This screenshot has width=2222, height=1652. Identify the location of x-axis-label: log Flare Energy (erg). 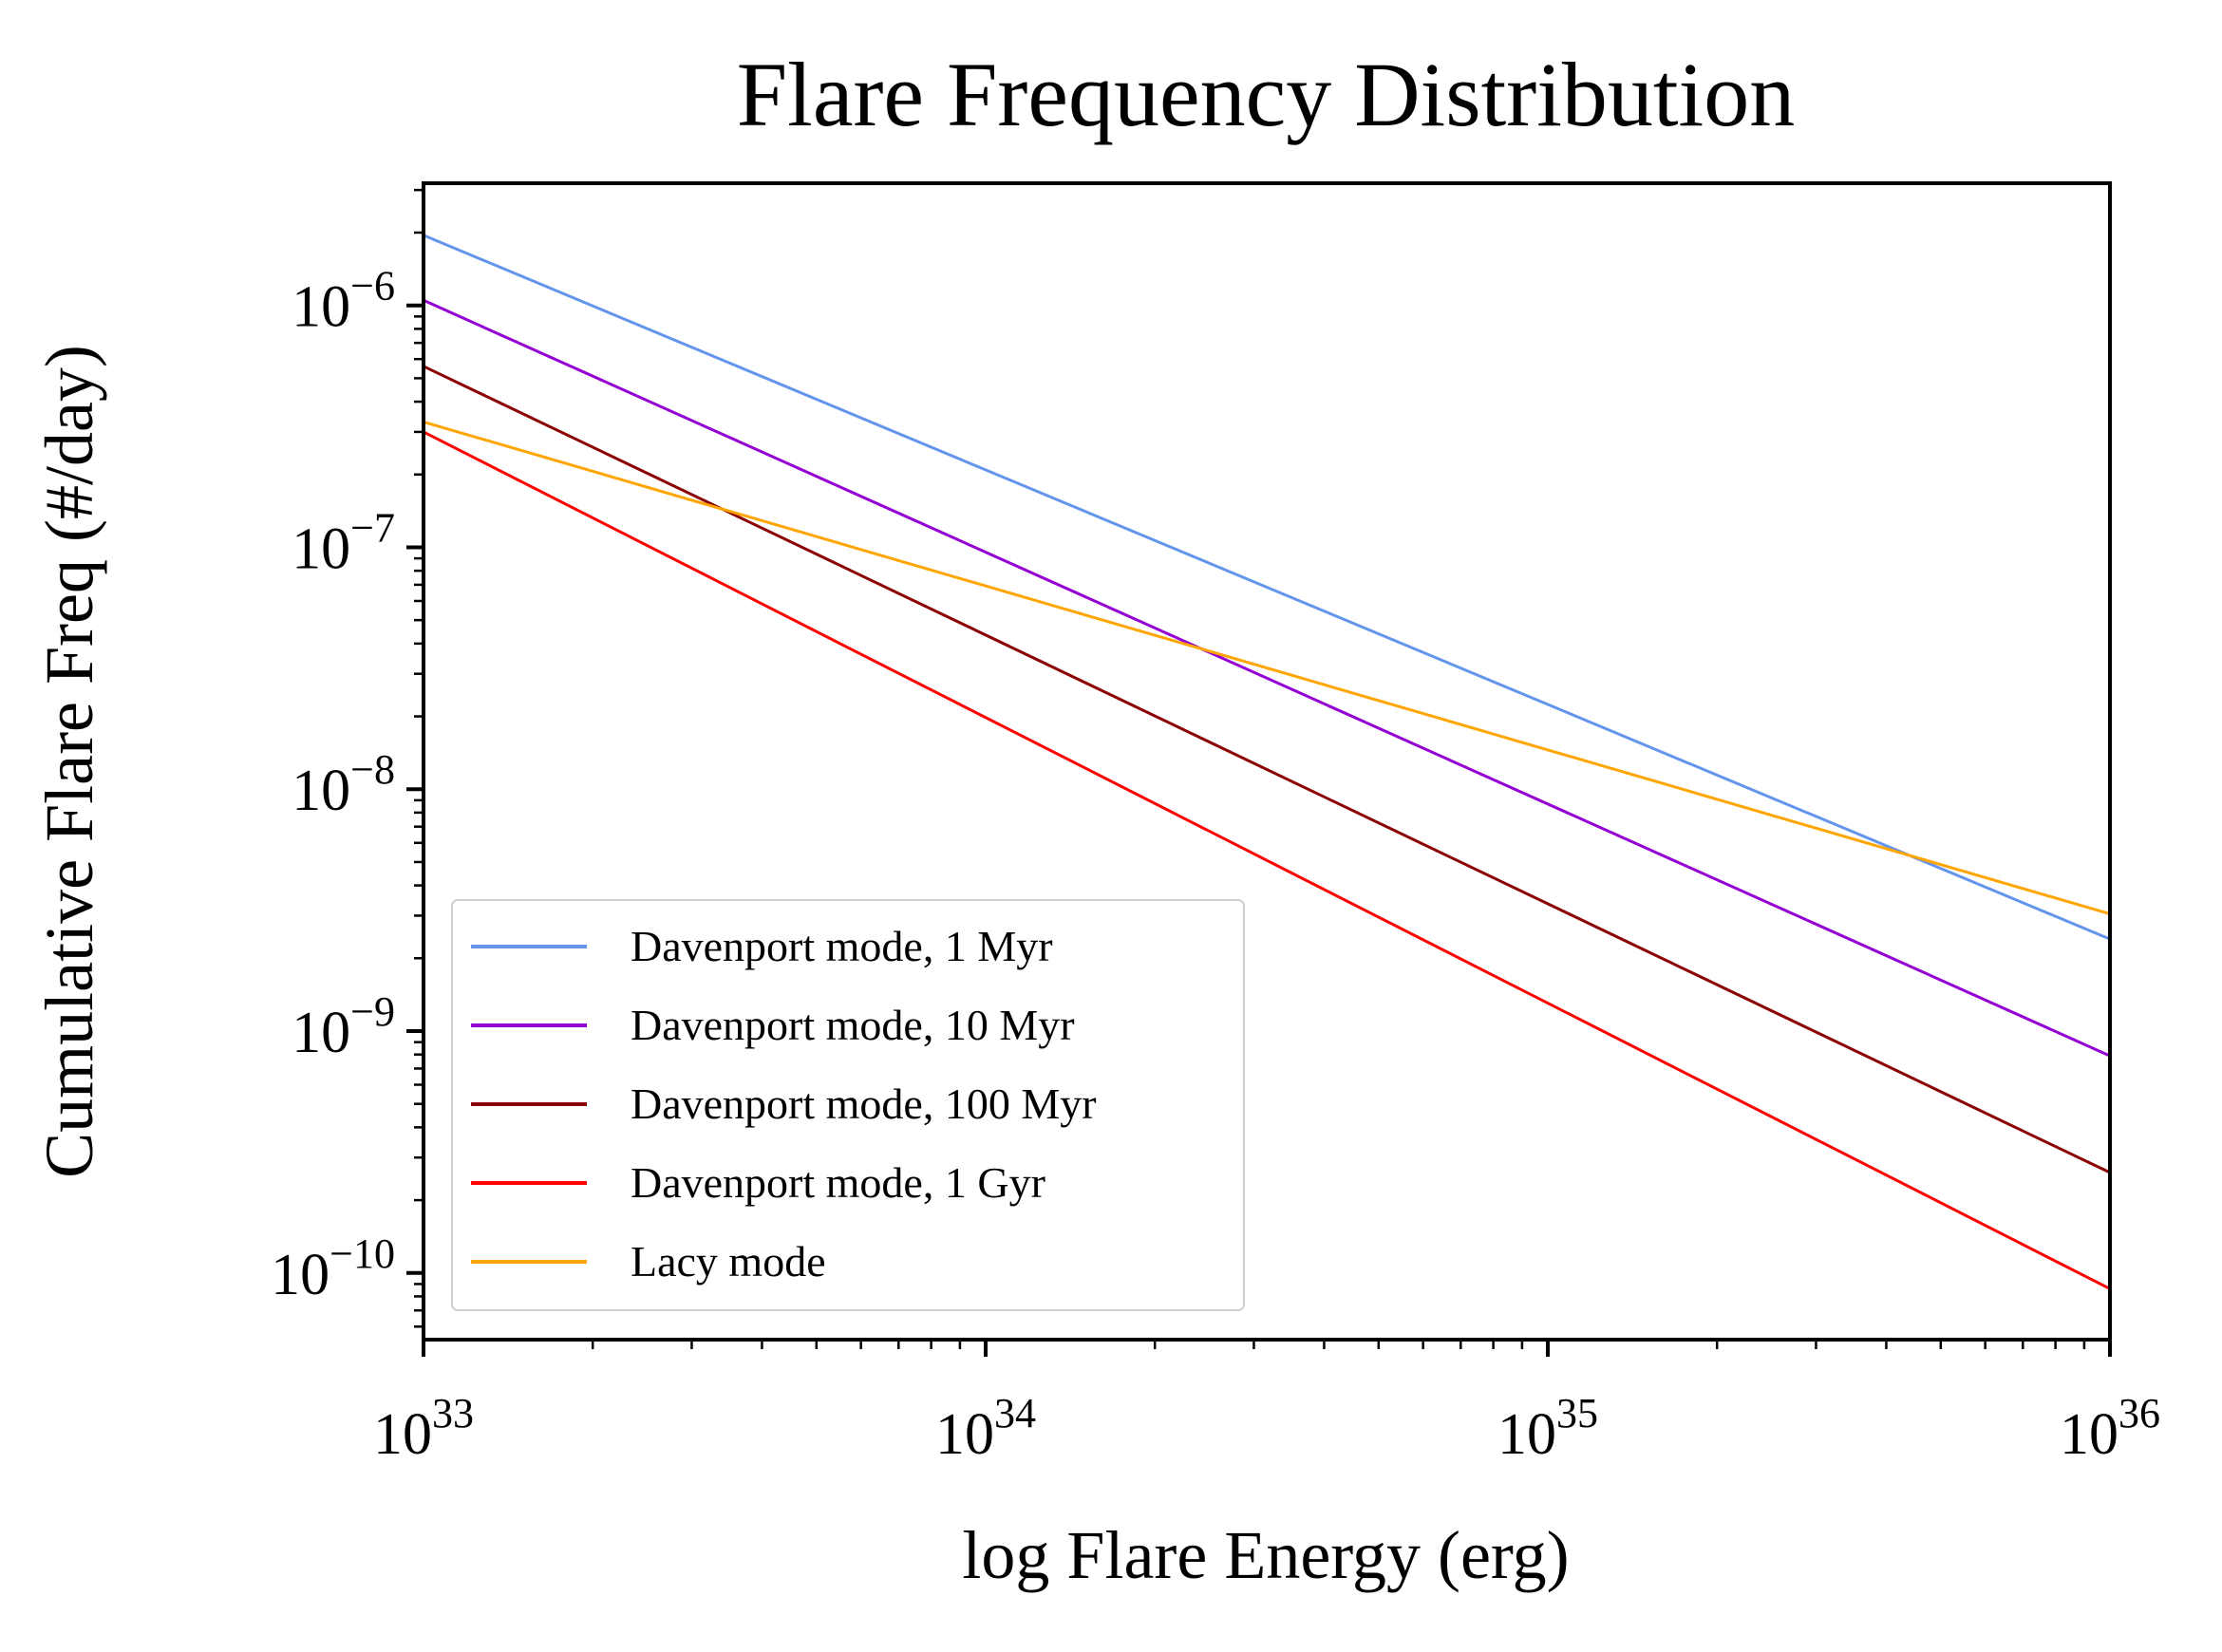
(1265, 1555).